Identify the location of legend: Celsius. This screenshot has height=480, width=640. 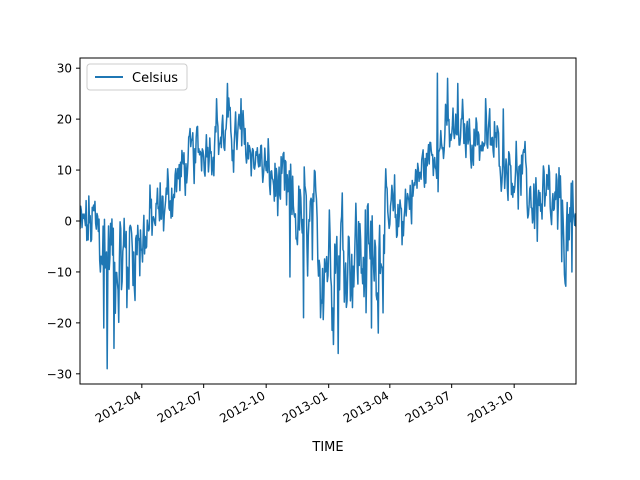
(137, 77).